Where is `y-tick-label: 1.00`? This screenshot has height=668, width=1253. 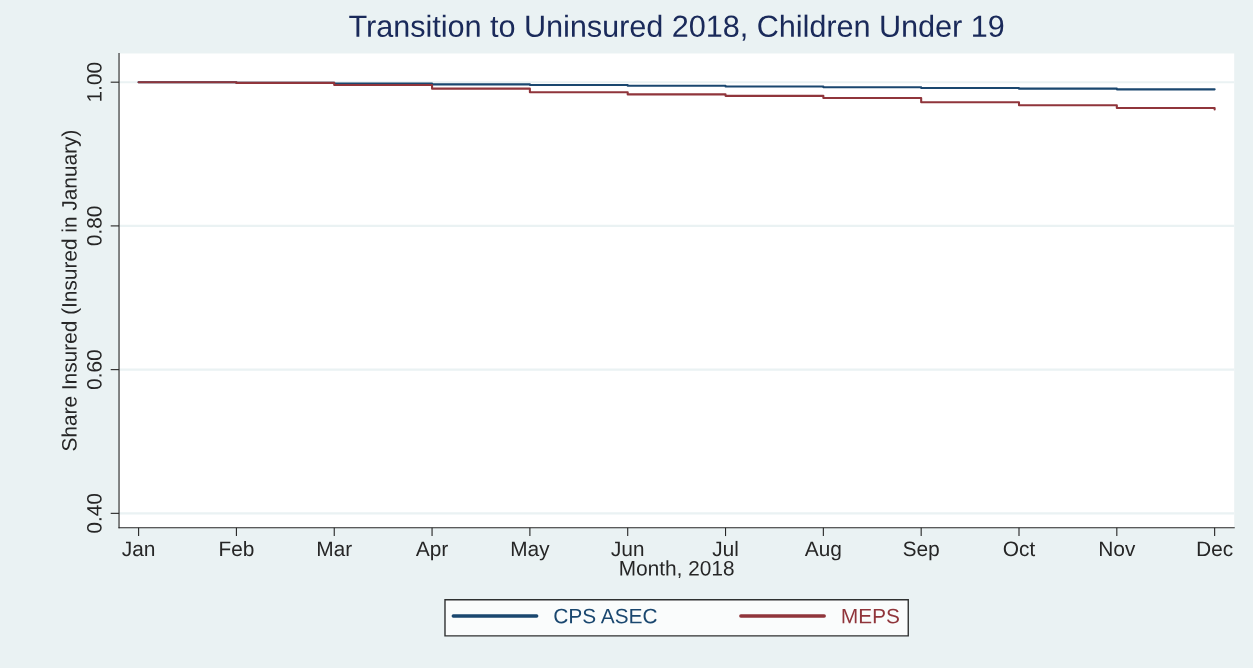
y-tick-label: 1.00 is located at coordinates (94, 81).